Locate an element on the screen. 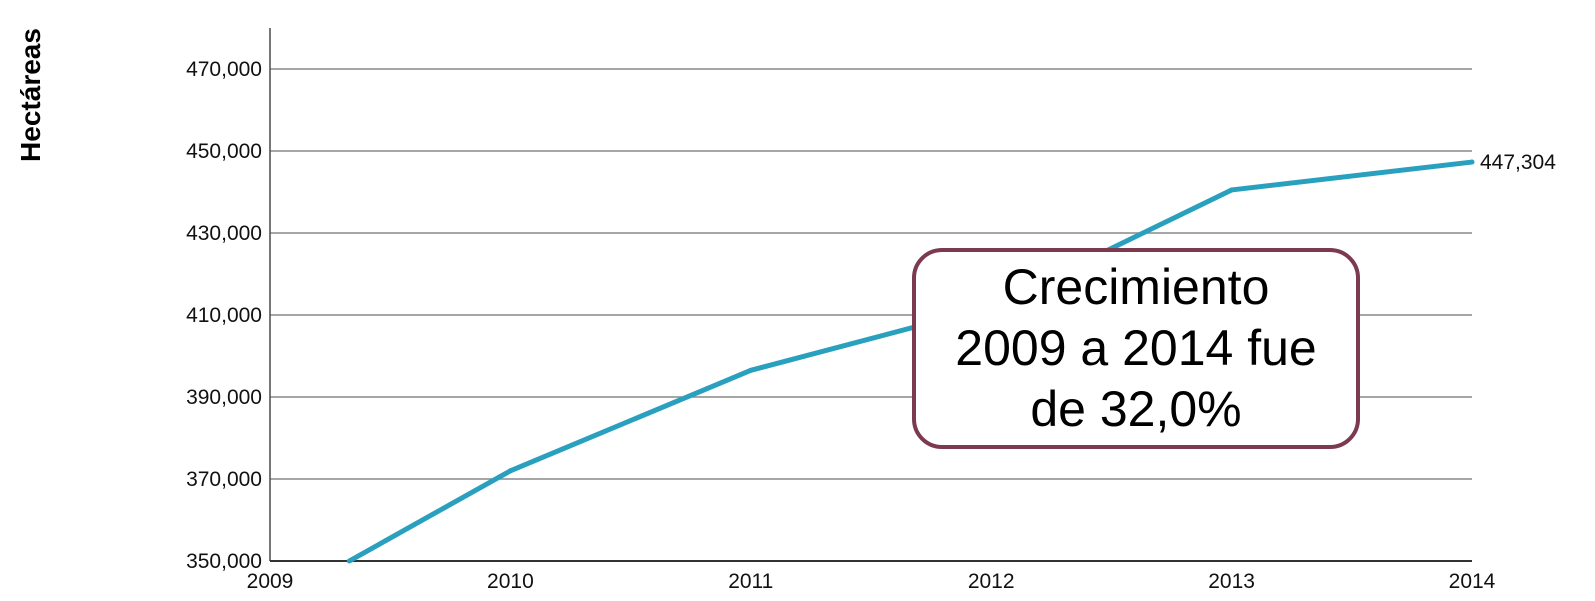 Image resolution: width=1595 pixels, height=601 pixels. x-tick-label: 2013 is located at coordinates (1231, 581).